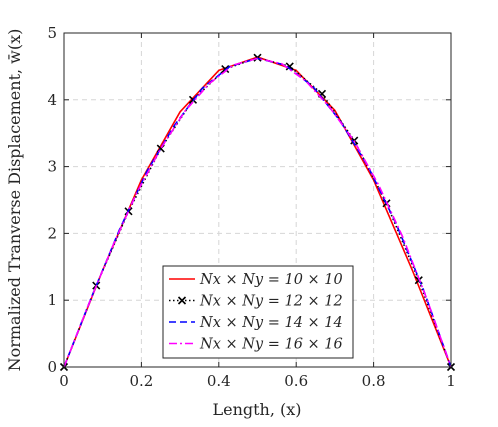 The height and width of the screenshot is (427, 498). Describe the element at coordinates (451, 381) in the screenshot. I see `x-tick-label: 1` at that location.